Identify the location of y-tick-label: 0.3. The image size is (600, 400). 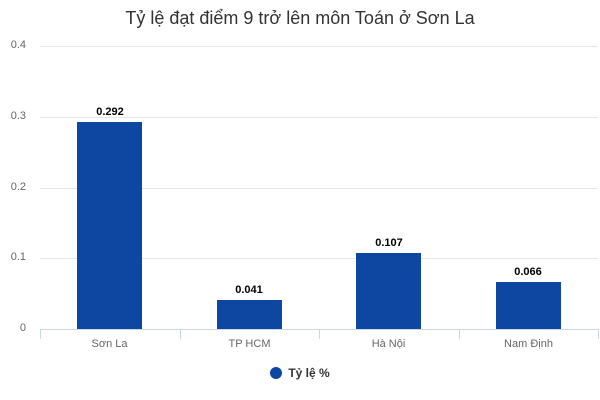
(18, 116).